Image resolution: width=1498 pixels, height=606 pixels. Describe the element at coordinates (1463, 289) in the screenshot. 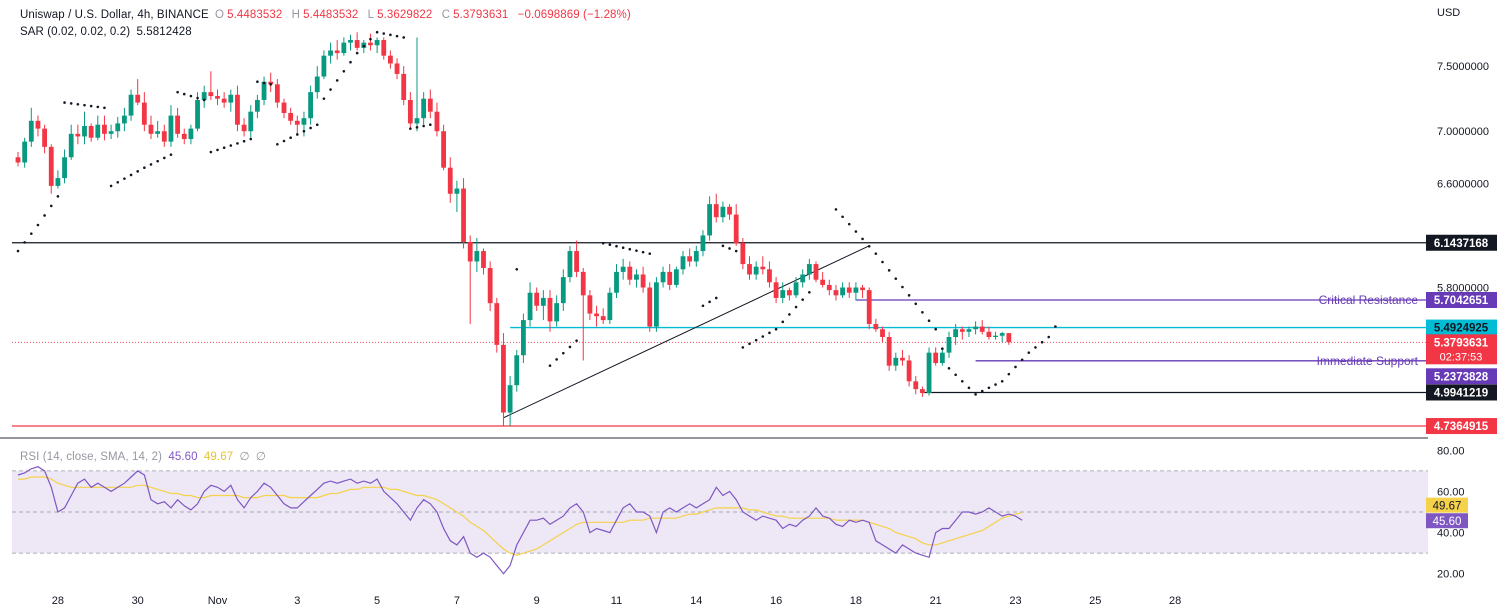

I see `price-axis-tick: 5.8000000` at that location.